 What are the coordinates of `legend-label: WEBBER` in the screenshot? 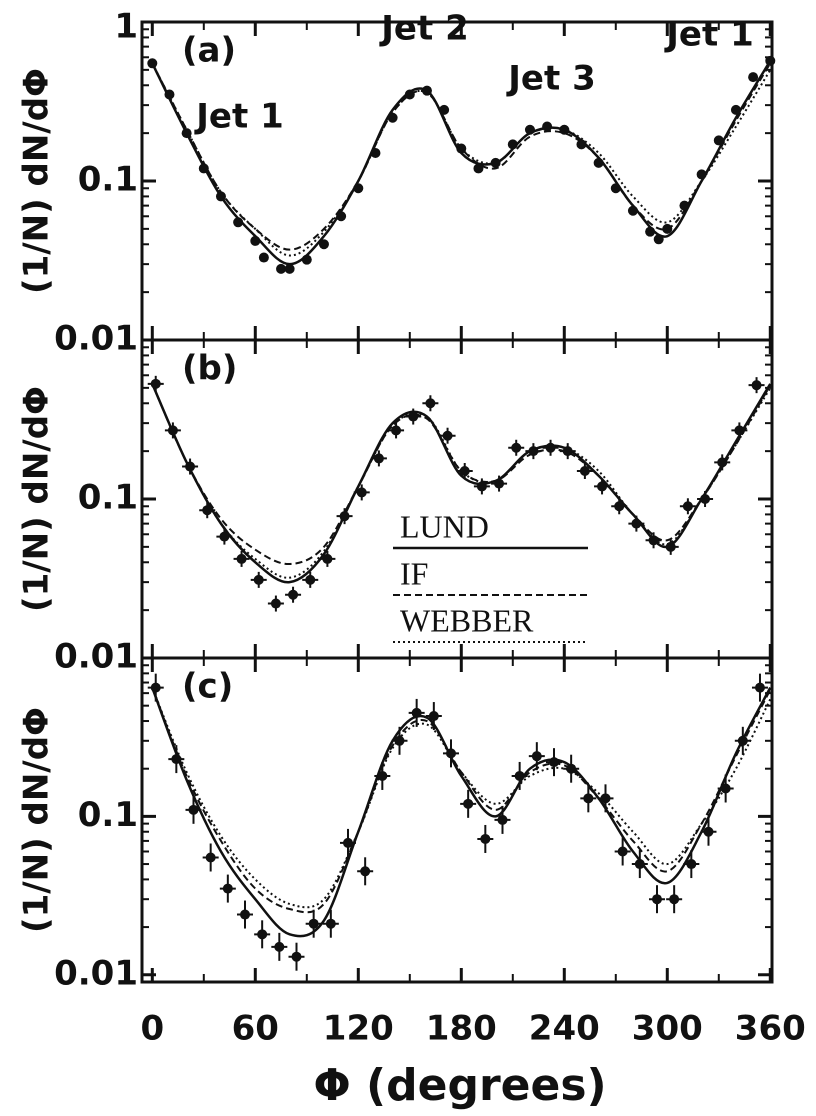 It's located at (467, 620).